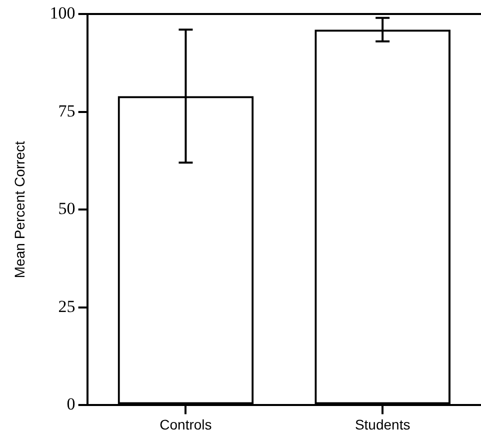  Describe the element at coordinates (186, 424) in the screenshot. I see `x-tick-label: Controls` at that location.